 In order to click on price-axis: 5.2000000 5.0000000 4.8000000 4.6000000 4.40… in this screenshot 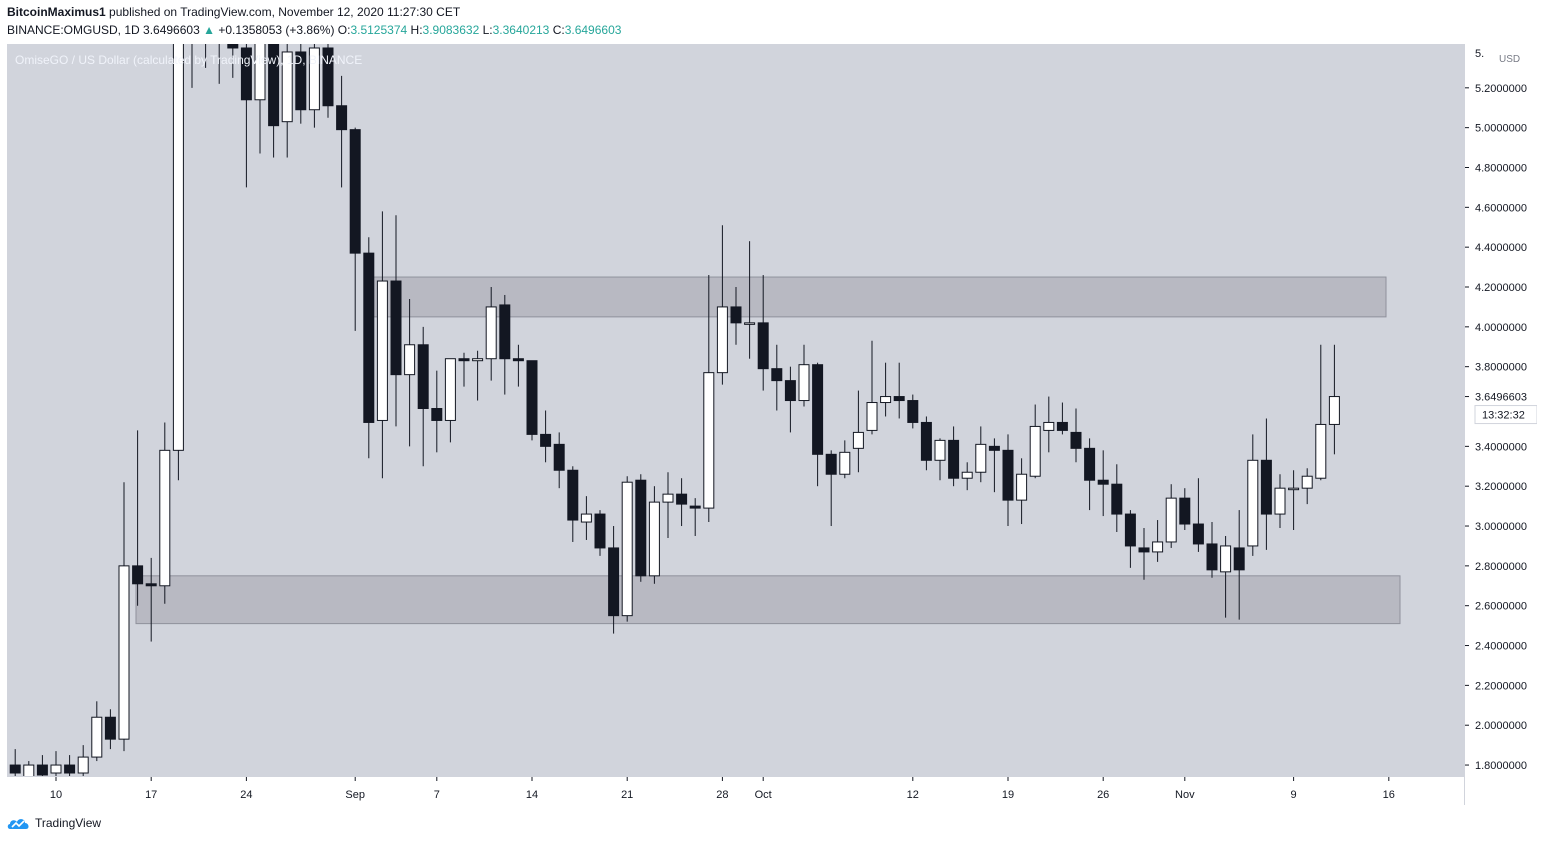, I will do `click(1501, 410)`.